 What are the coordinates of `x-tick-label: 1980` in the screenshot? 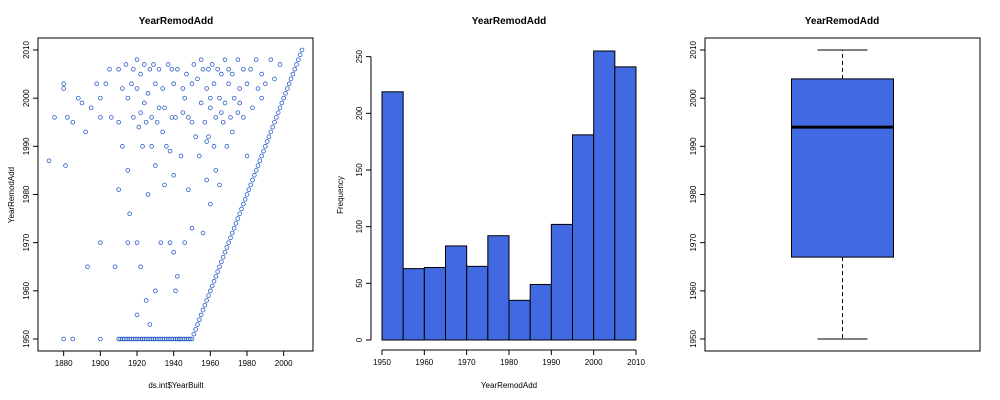 It's located at (247, 363).